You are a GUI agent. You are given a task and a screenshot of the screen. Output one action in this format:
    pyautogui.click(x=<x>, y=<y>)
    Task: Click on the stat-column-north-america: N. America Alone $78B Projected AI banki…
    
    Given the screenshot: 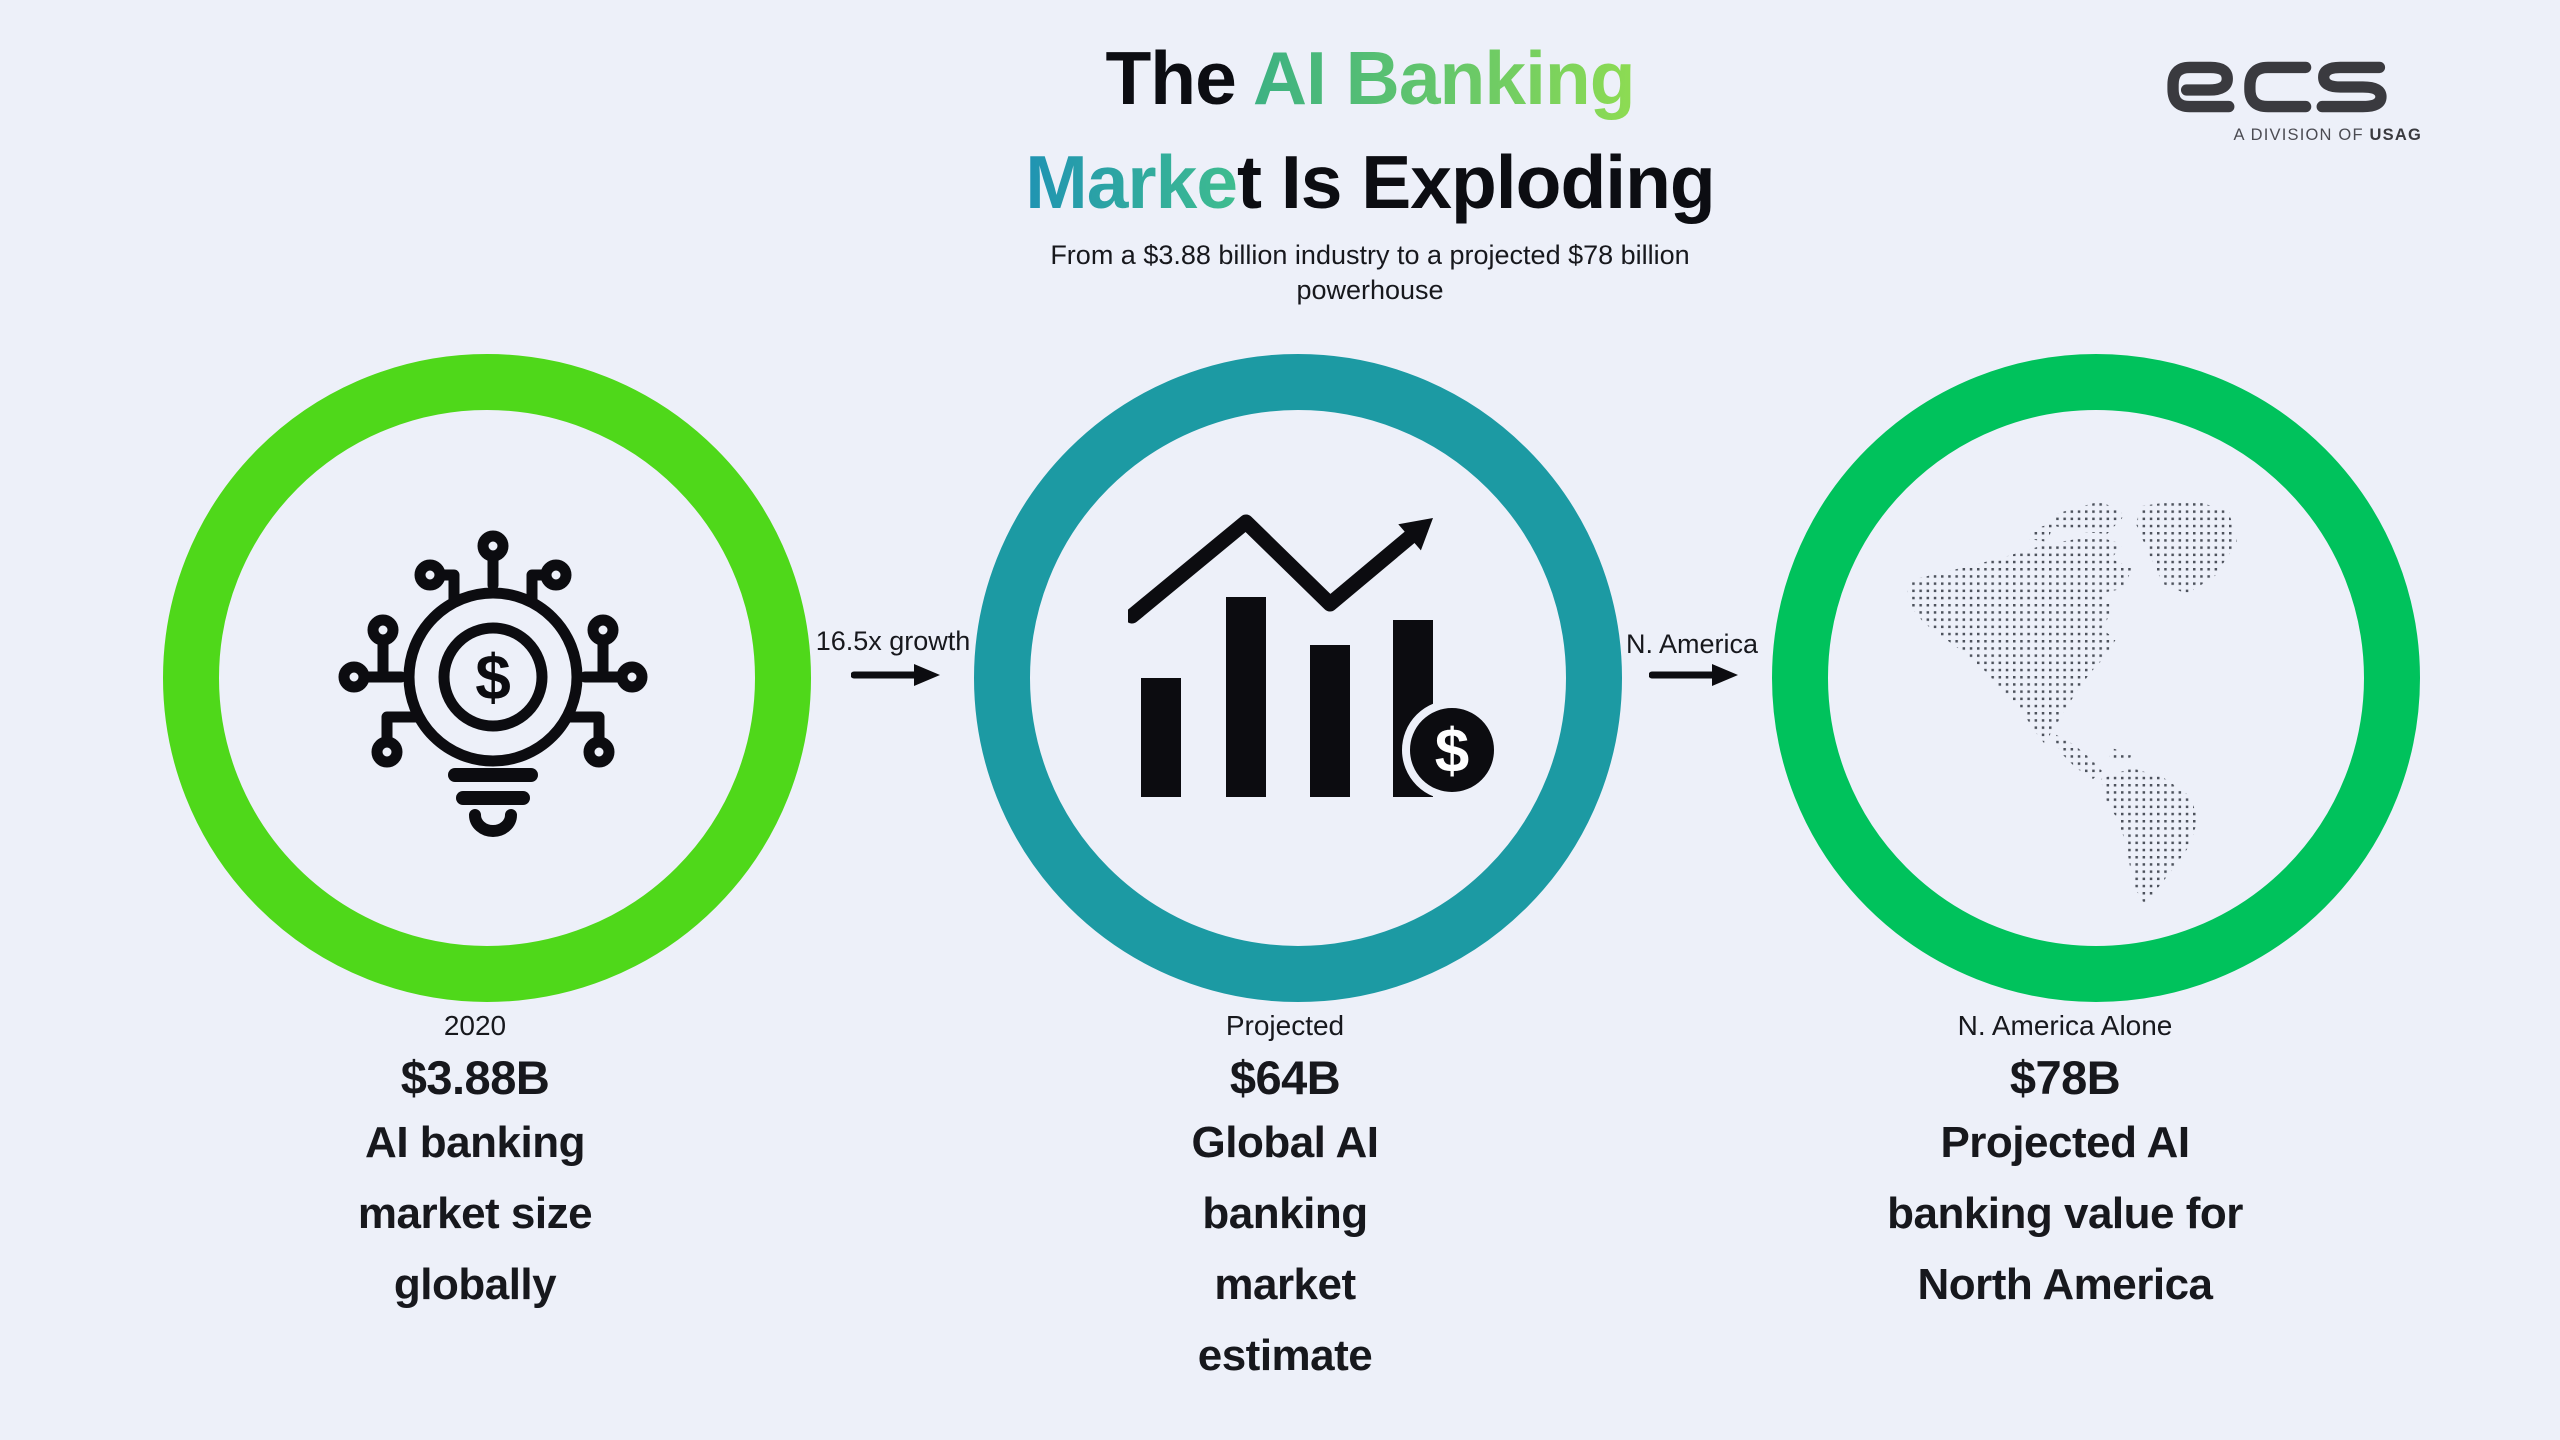 What is the action you would take?
    pyautogui.click(x=2065, y=1164)
    